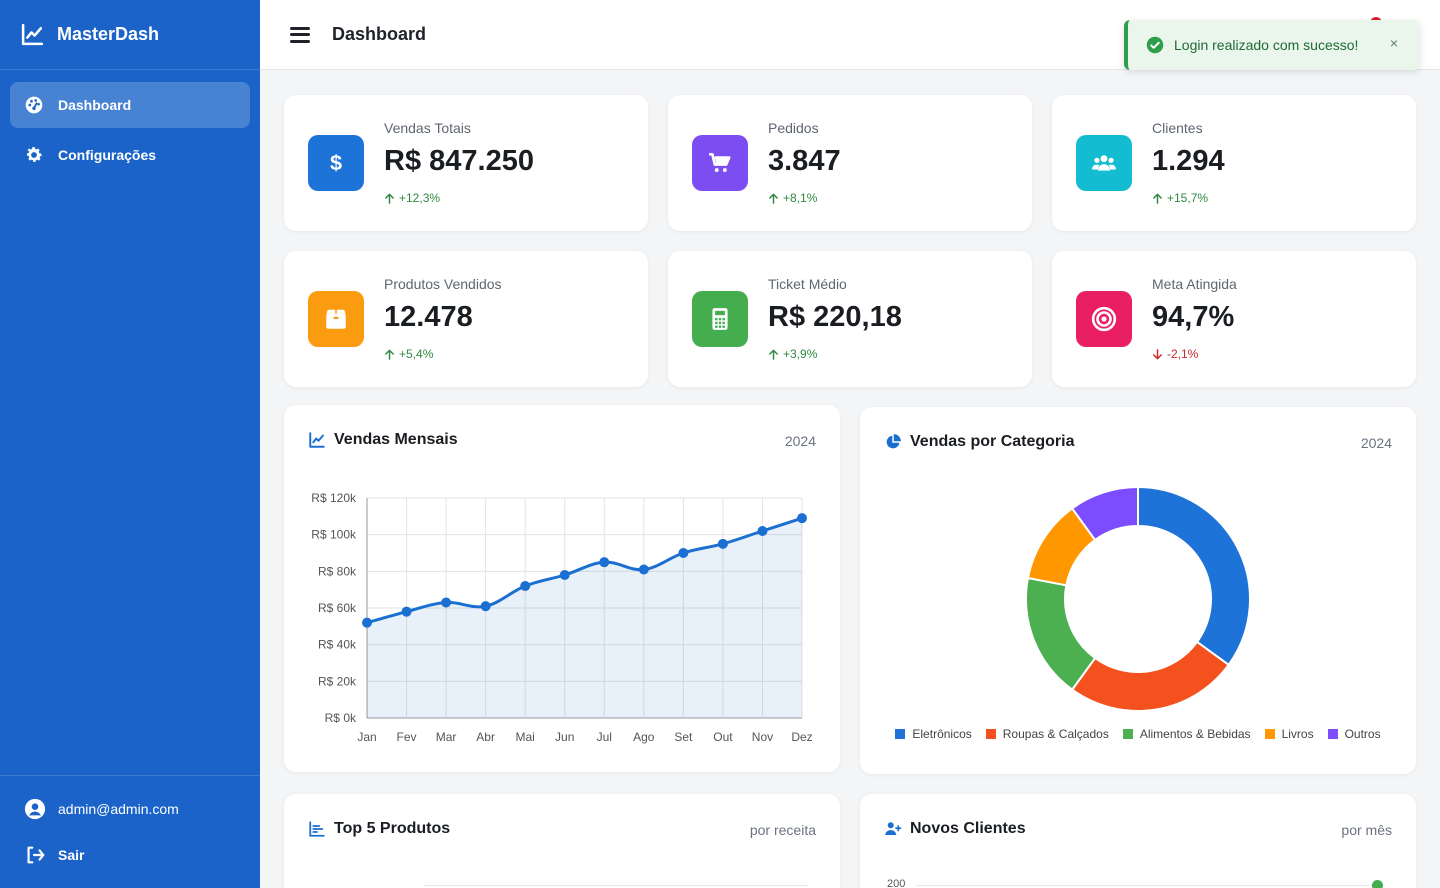 The image size is (1440, 888). Describe the element at coordinates (130, 855) in the screenshot. I see `logout-button: Sair` at that location.